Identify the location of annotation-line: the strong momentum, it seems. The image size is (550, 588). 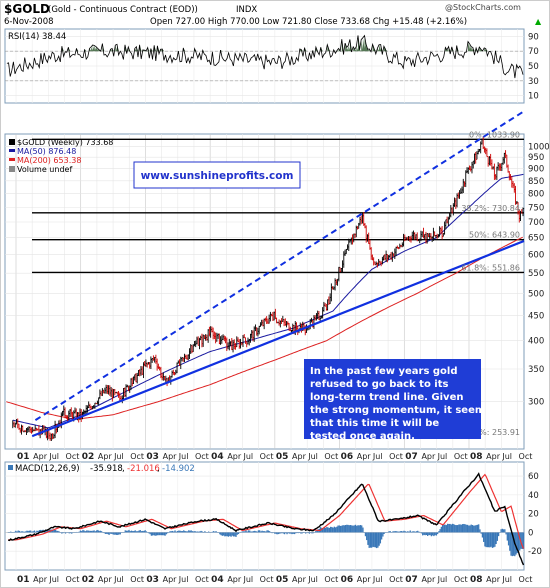
(400, 410).